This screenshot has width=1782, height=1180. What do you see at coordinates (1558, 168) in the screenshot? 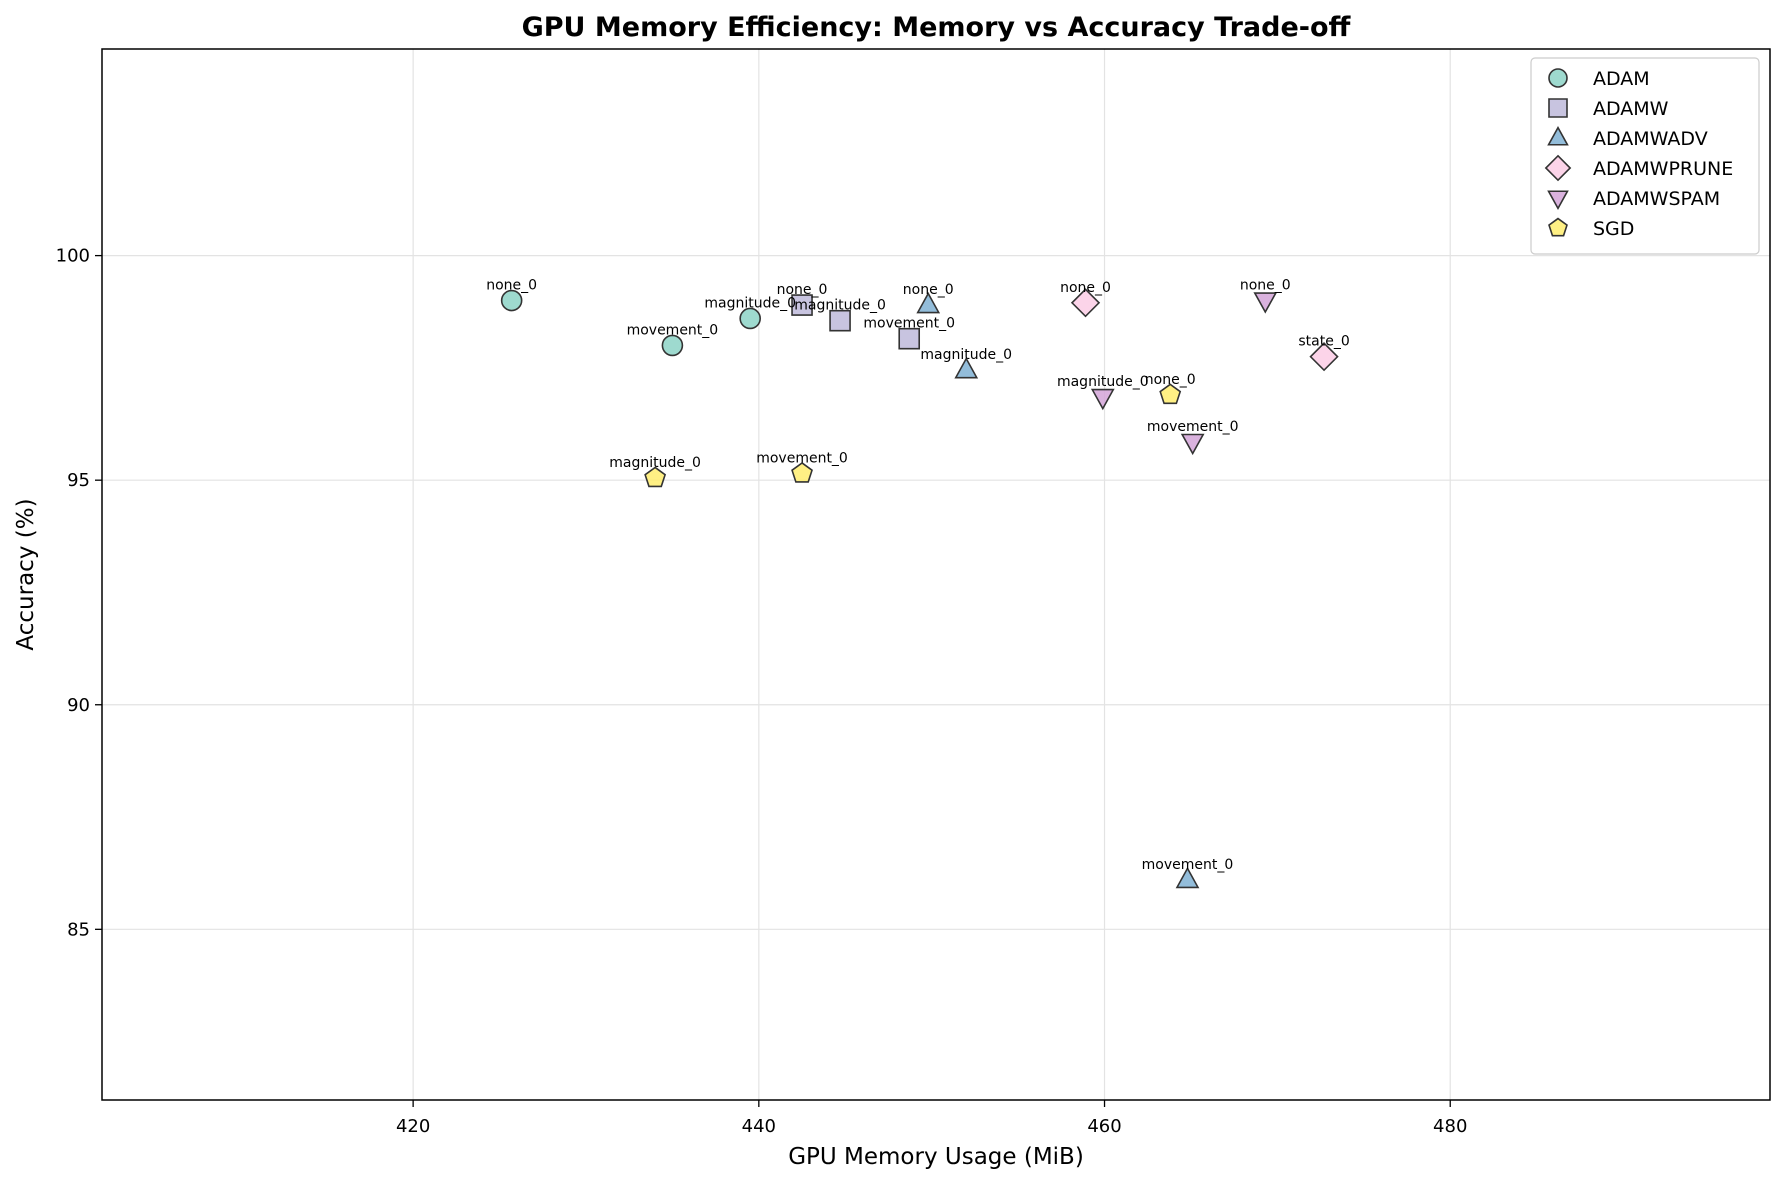
I see `legend-marker-adamwprune` at bounding box center [1558, 168].